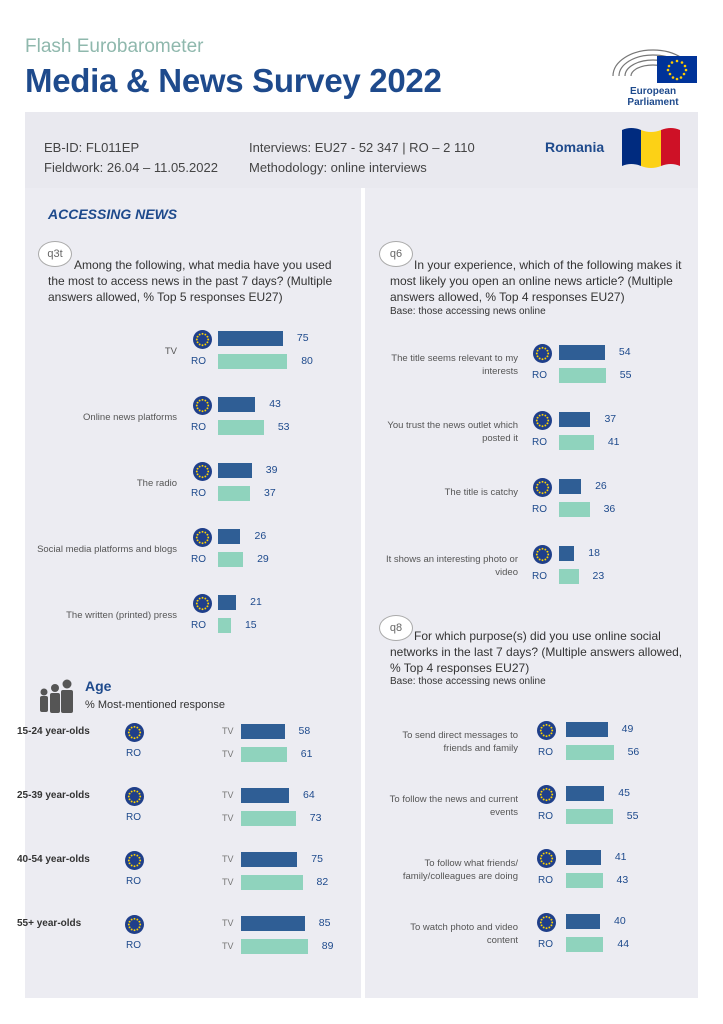 This screenshot has height=1024, width=723. Describe the element at coordinates (98, 686) in the screenshot. I see `age-title: Age` at that location.